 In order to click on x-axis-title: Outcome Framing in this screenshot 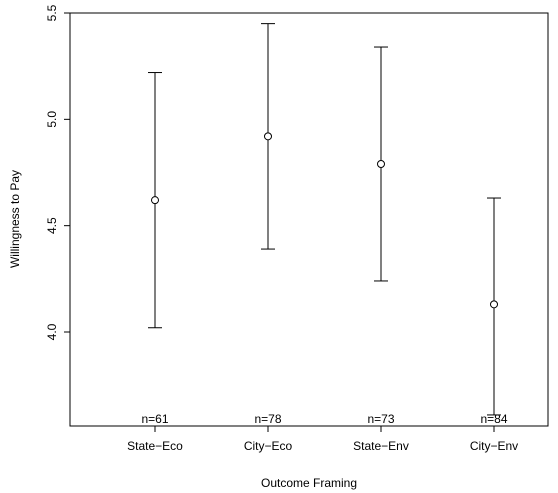, I will do `click(309, 483)`.